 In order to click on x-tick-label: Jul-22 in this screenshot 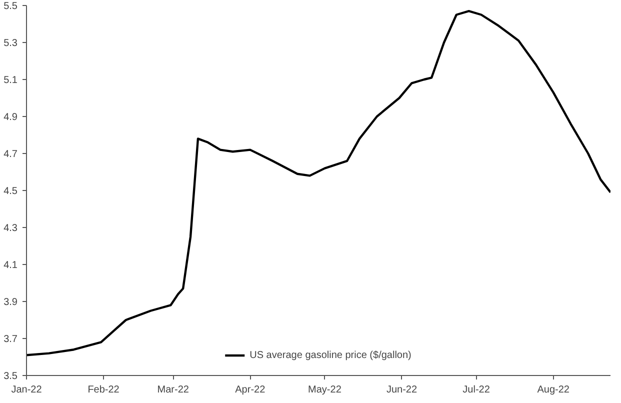, I will do `click(476, 390)`.